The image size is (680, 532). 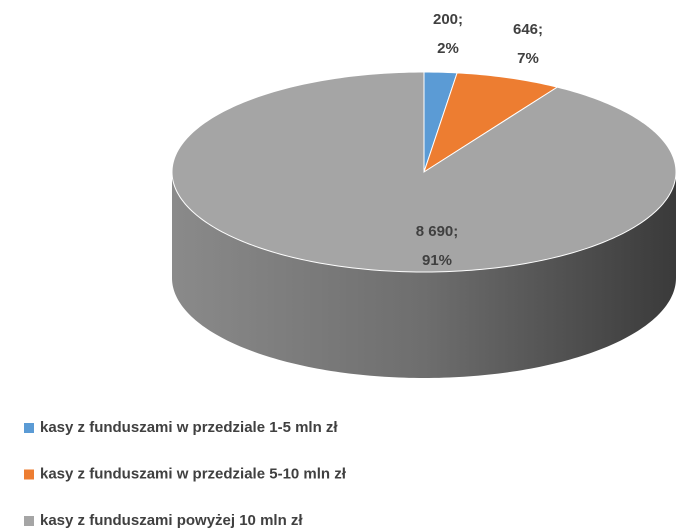 What do you see at coordinates (528, 58) in the screenshot?
I see `data-label-percent: 7%` at bounding box center [528, 58].